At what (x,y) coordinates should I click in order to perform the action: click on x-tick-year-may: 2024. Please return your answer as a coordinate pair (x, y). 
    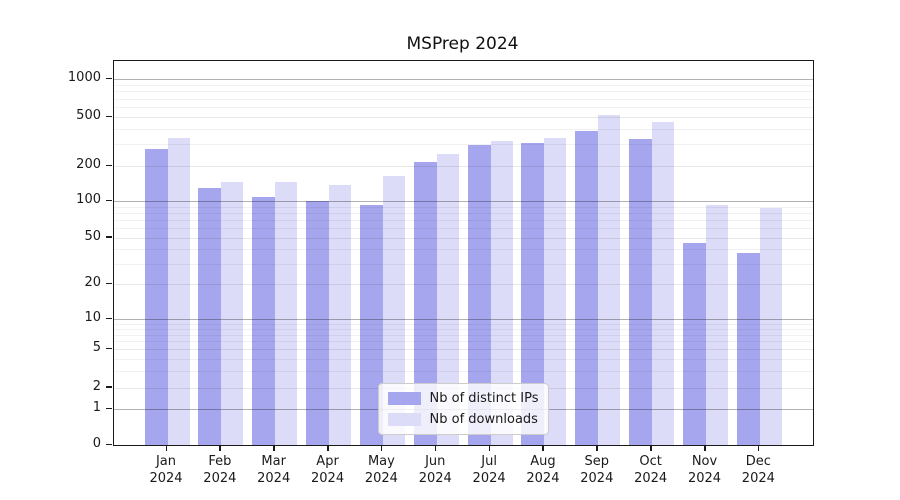
    Looking at the image, I should click on (381, 478).